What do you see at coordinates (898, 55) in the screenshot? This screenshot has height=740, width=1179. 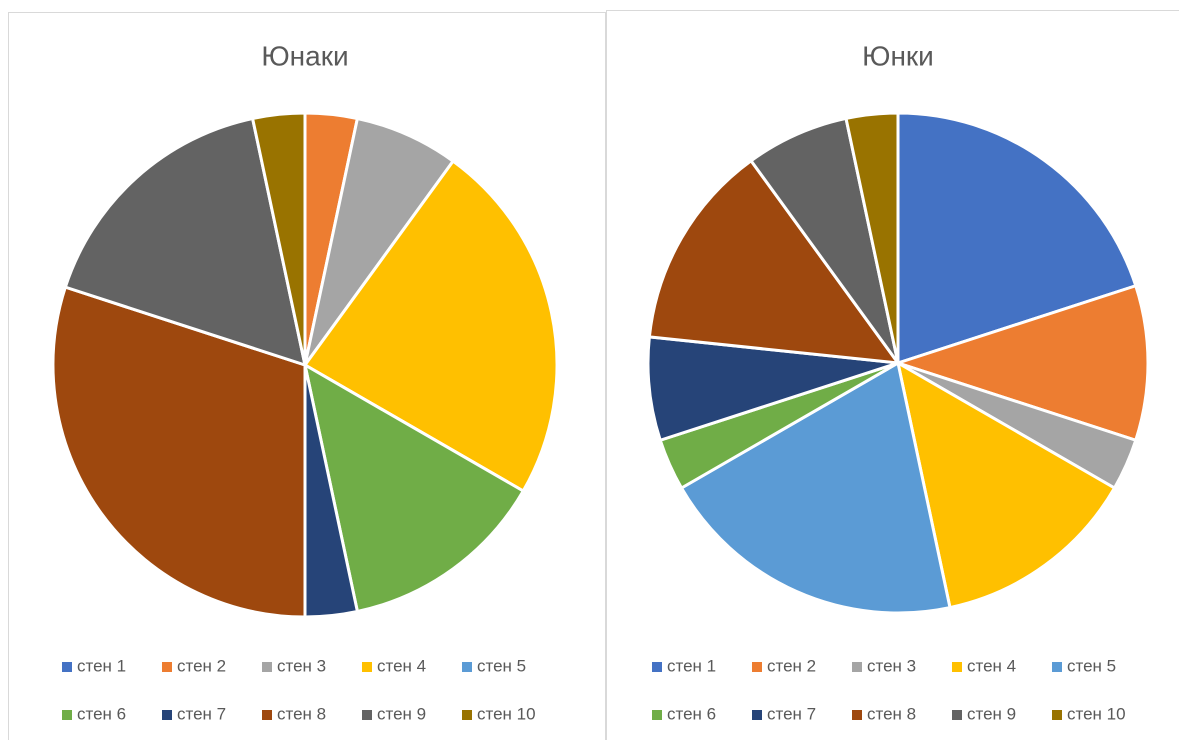 I see `chart-title: Юнки` at bounding box center [898, 55].